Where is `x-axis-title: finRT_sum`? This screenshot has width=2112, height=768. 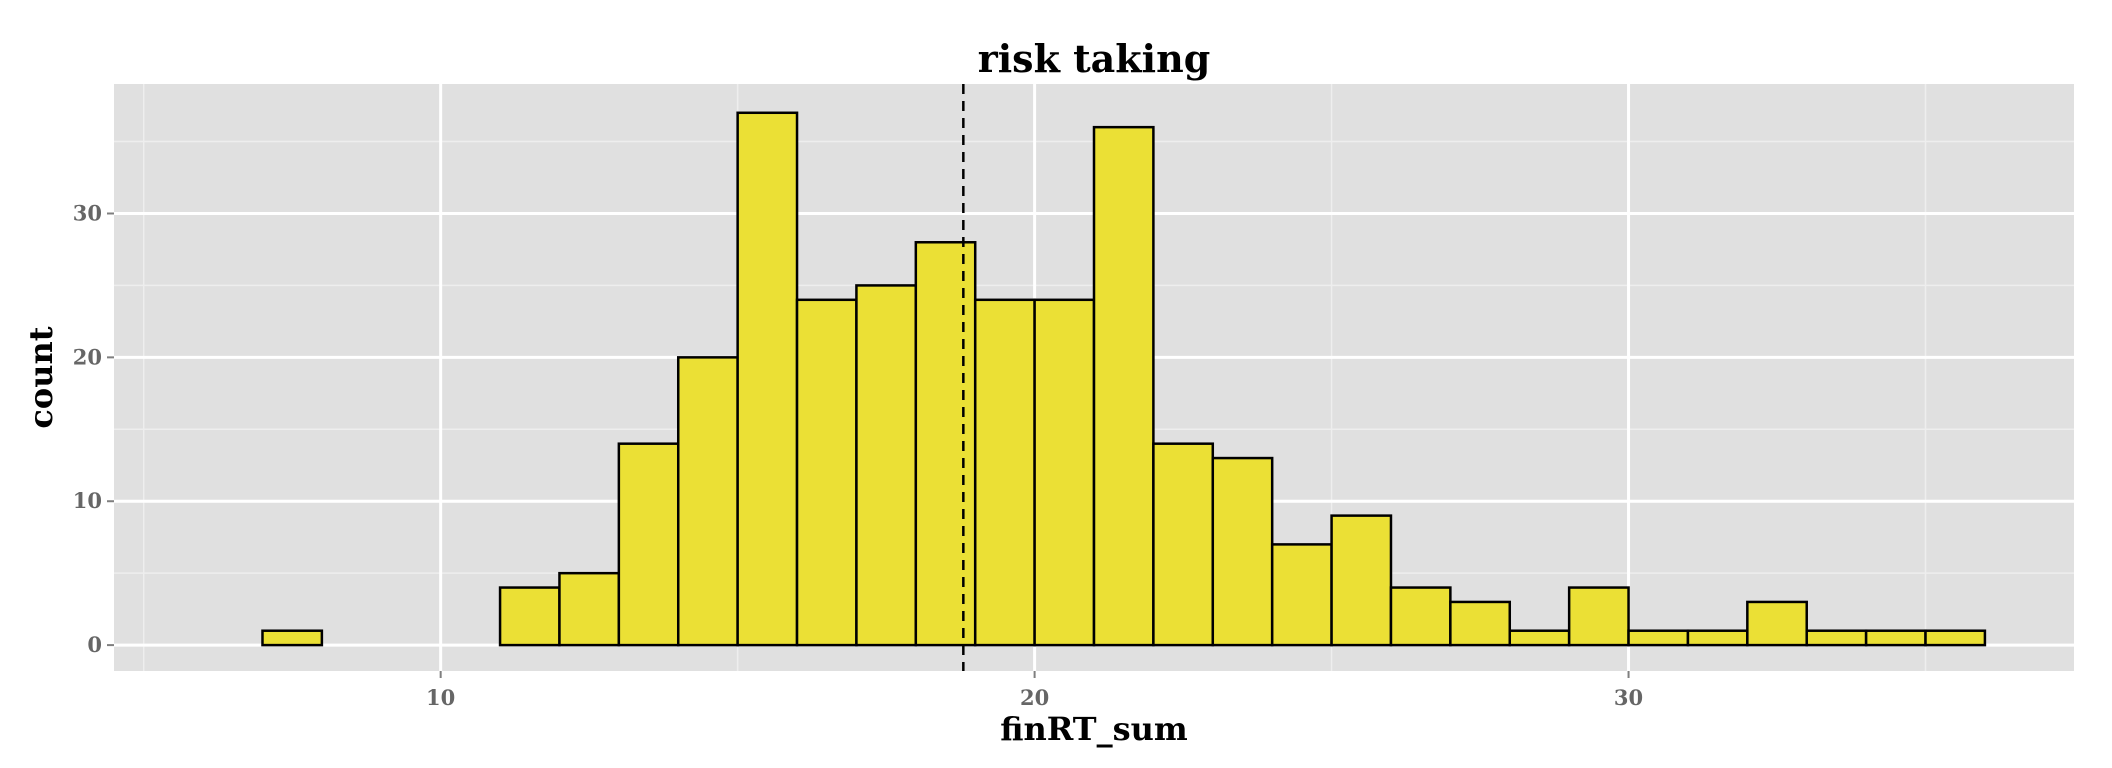 x-axis-title: finRT_sum is located at coordinates (1094, 729).